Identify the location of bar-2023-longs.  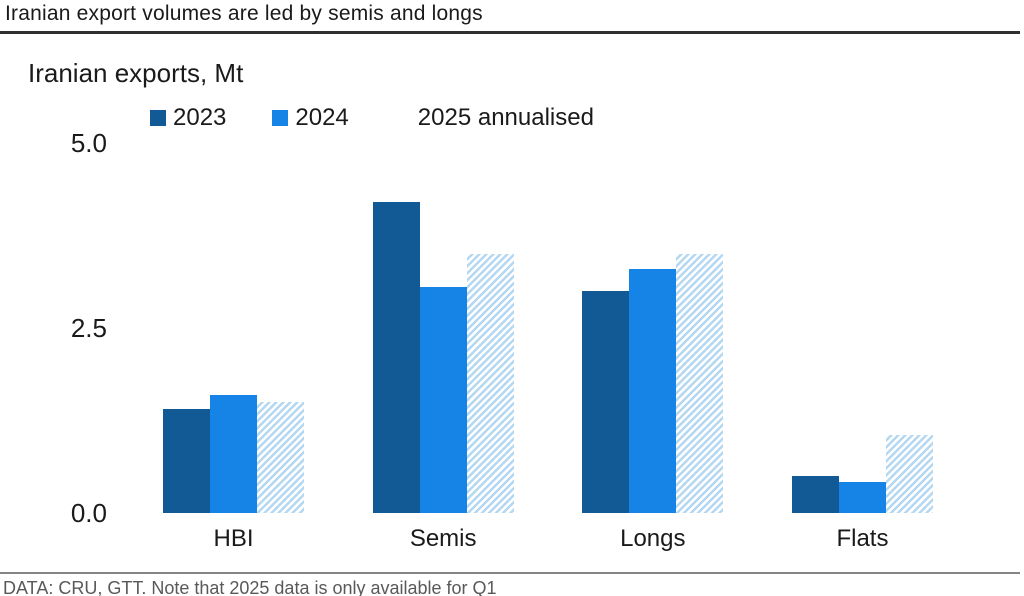
(606, 402).